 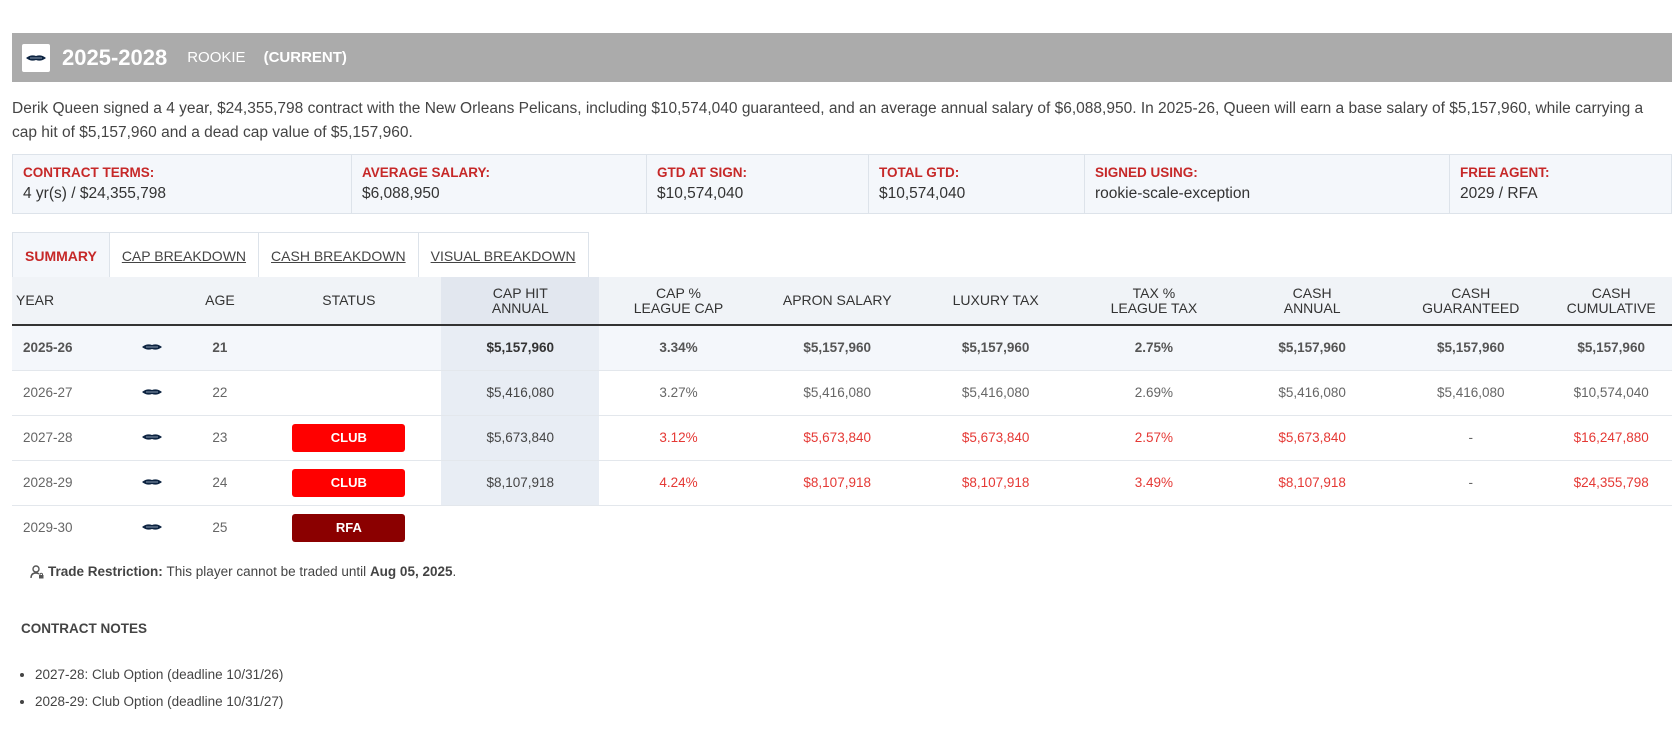 I want to click on list-item: 2028-29: Club Option (deadline 10/31/27), so click(x=159, y=707).